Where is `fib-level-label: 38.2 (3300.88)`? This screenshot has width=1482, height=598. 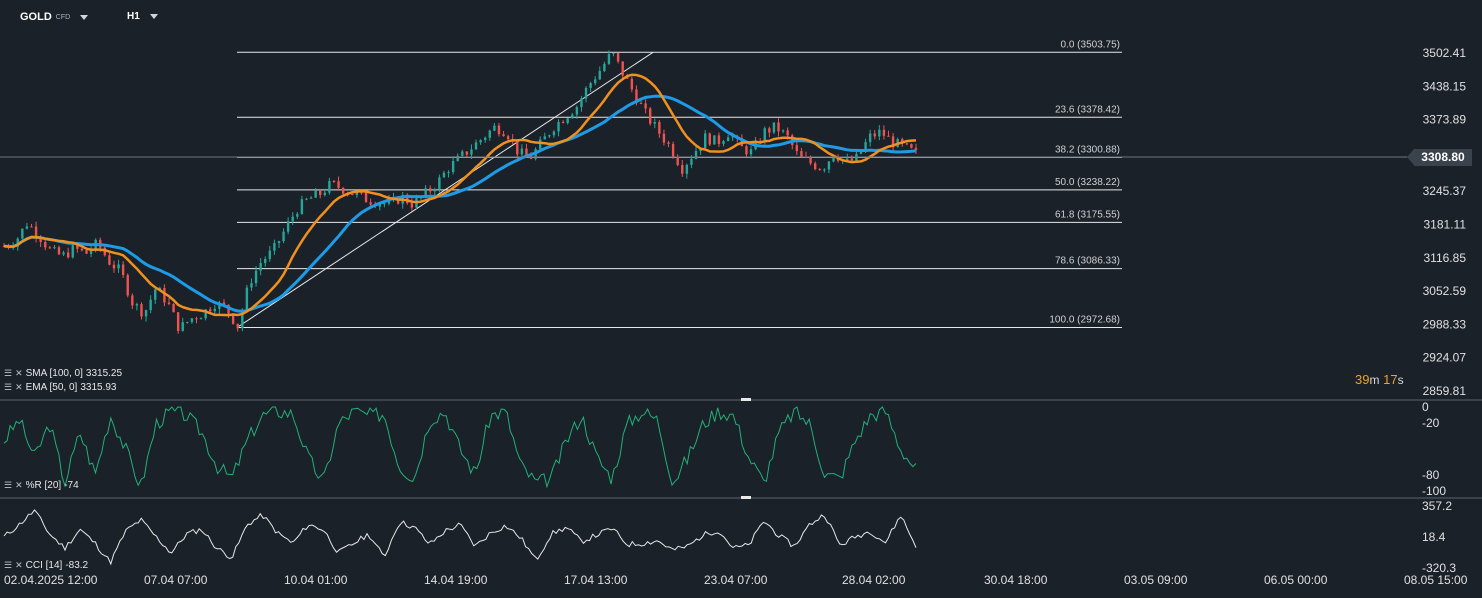
fib-level-label: 38.2 (3300.88) is located at coordinates (1087, 149).